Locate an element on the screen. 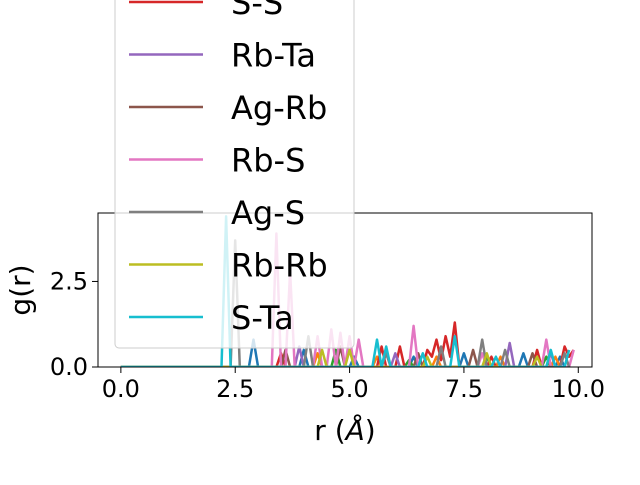 This screenshot has height=485, width=640. legend-label: Rb-Ta is located at coordinates (273, 56).